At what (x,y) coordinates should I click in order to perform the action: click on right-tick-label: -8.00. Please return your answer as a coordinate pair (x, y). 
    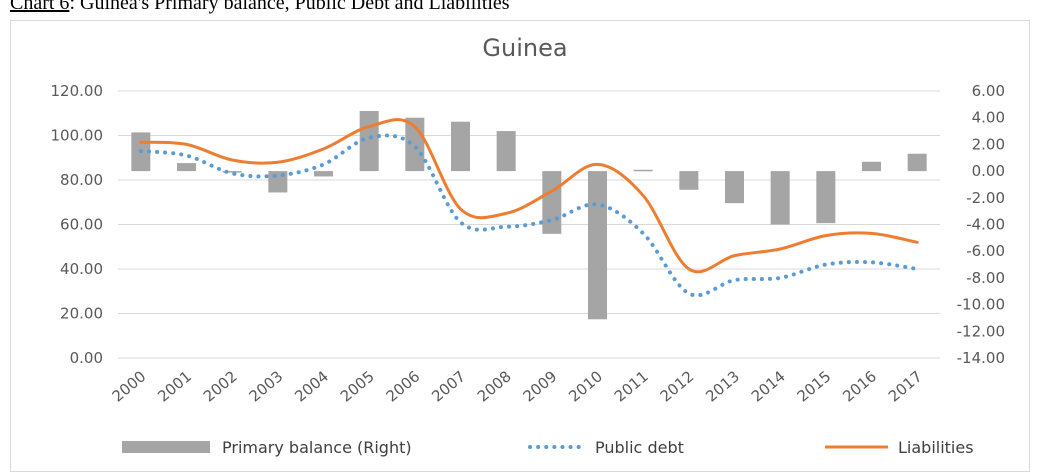
    Looking at the image, I should click on (985, 278).